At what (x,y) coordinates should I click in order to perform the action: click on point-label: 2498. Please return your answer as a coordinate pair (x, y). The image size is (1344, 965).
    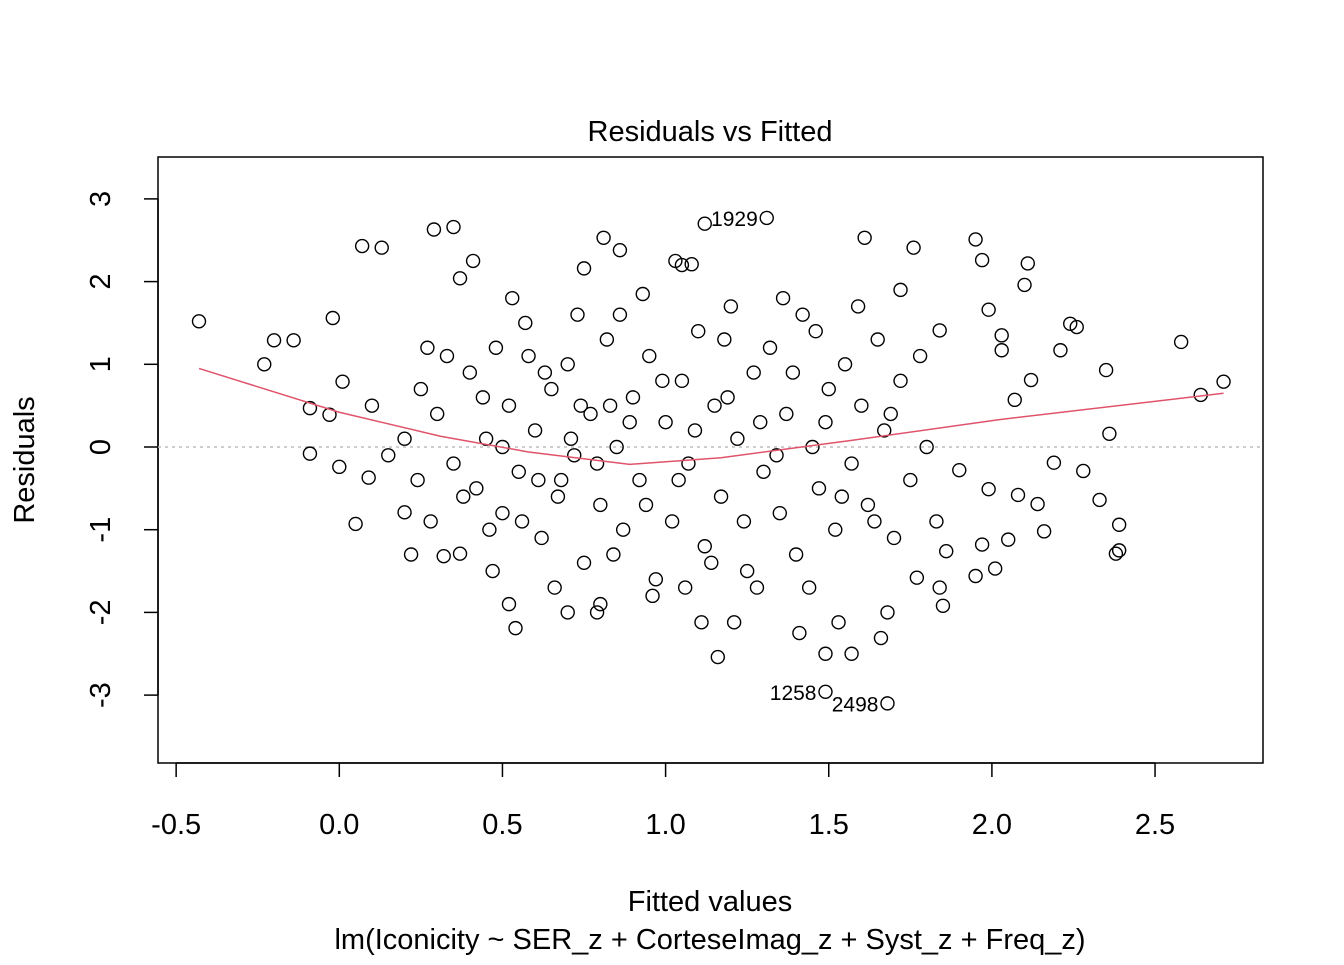
    Looking at the image, I should click on (855, 704).